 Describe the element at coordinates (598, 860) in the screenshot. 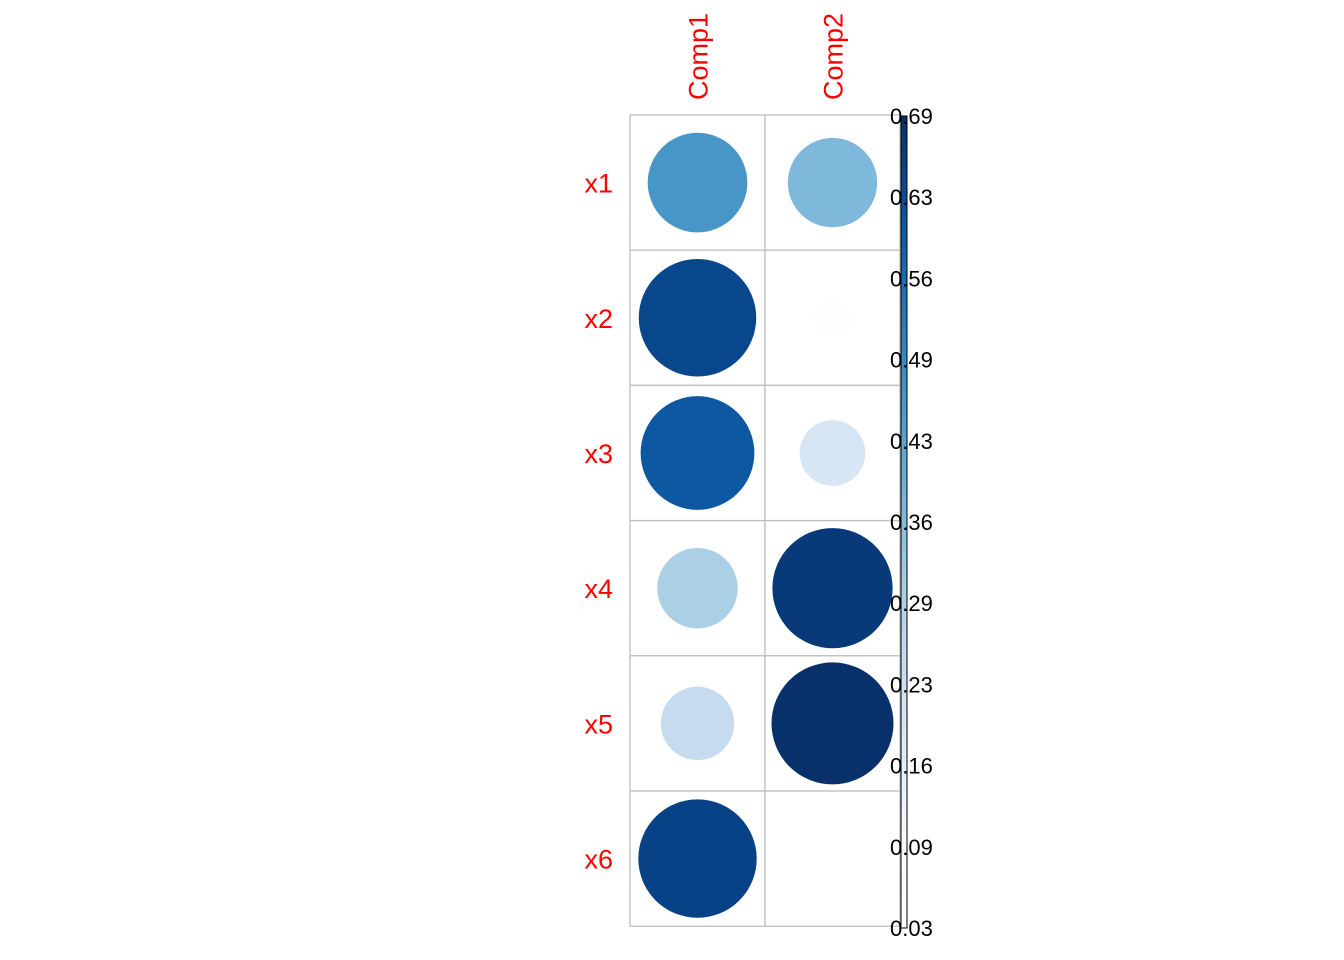

I see `row-label-x6: x6` at that location.